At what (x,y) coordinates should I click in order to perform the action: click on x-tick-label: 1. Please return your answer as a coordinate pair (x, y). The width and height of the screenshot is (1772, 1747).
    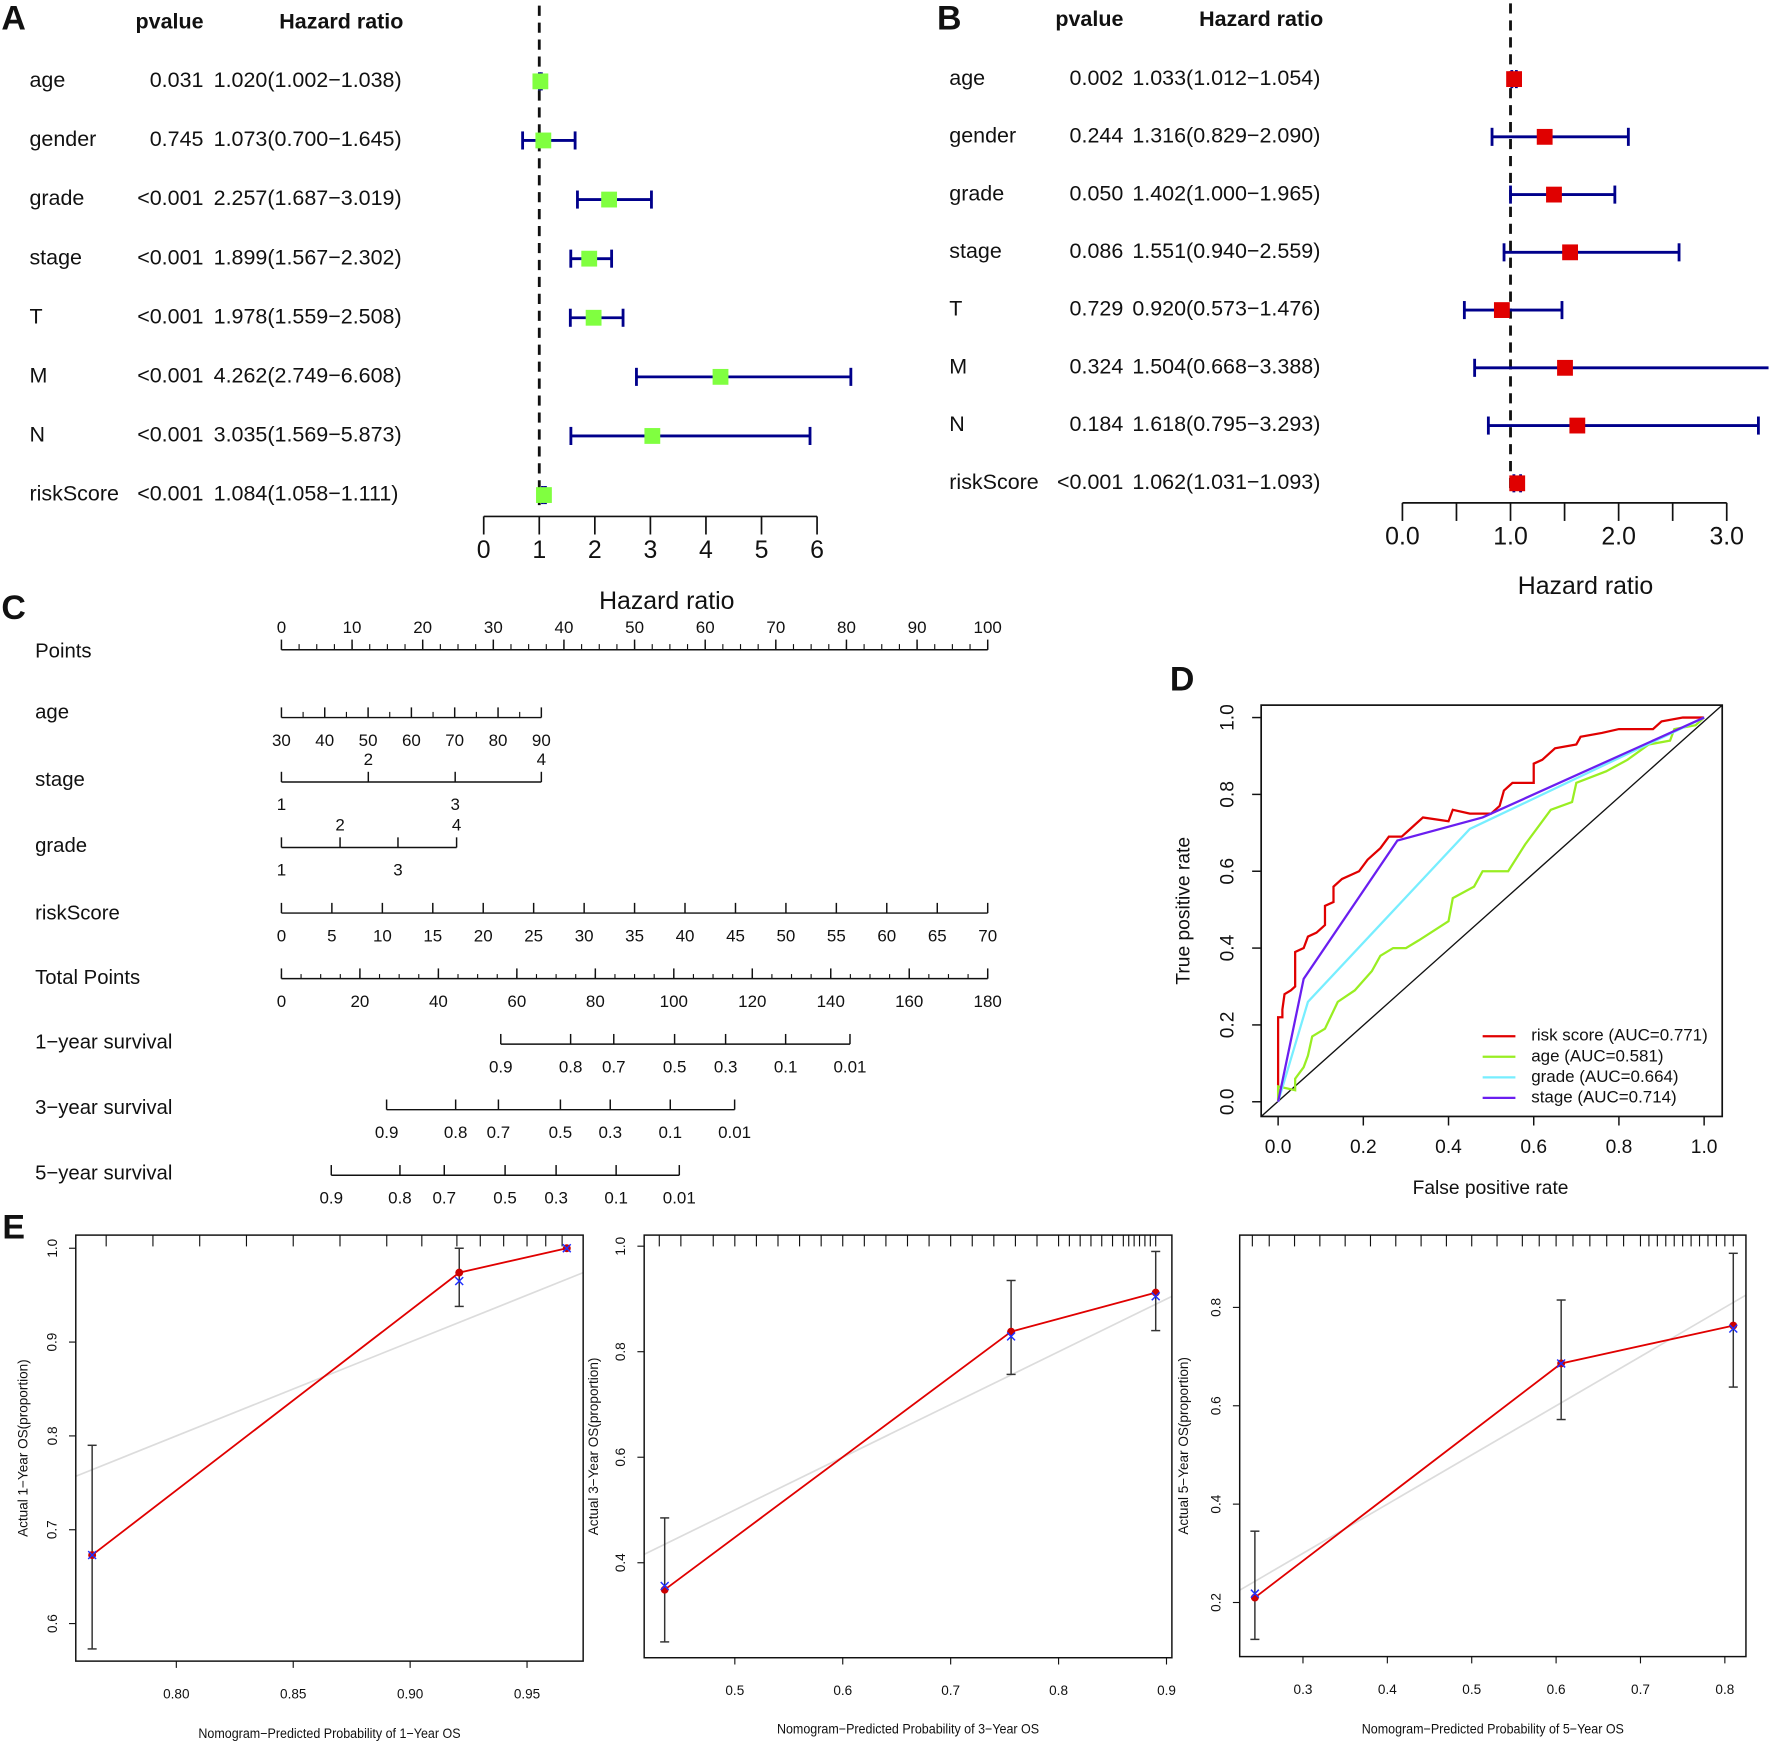
    Looking at the image, I should click on (539, 550).